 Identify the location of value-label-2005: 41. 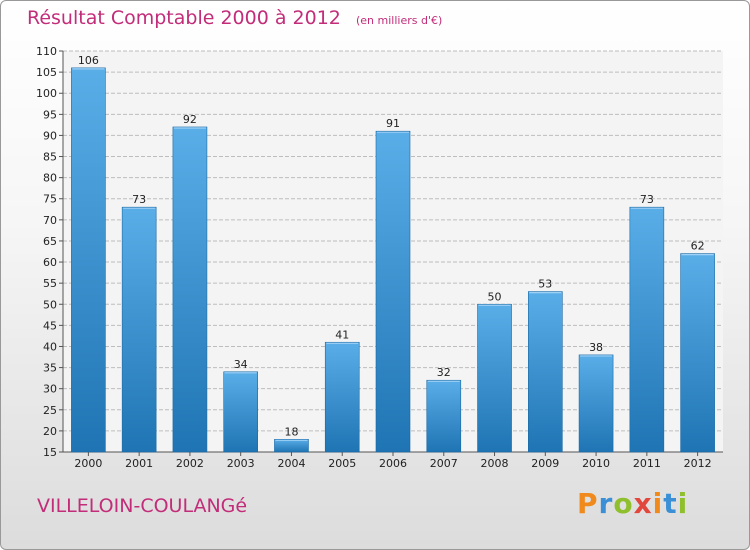
(342, 334).